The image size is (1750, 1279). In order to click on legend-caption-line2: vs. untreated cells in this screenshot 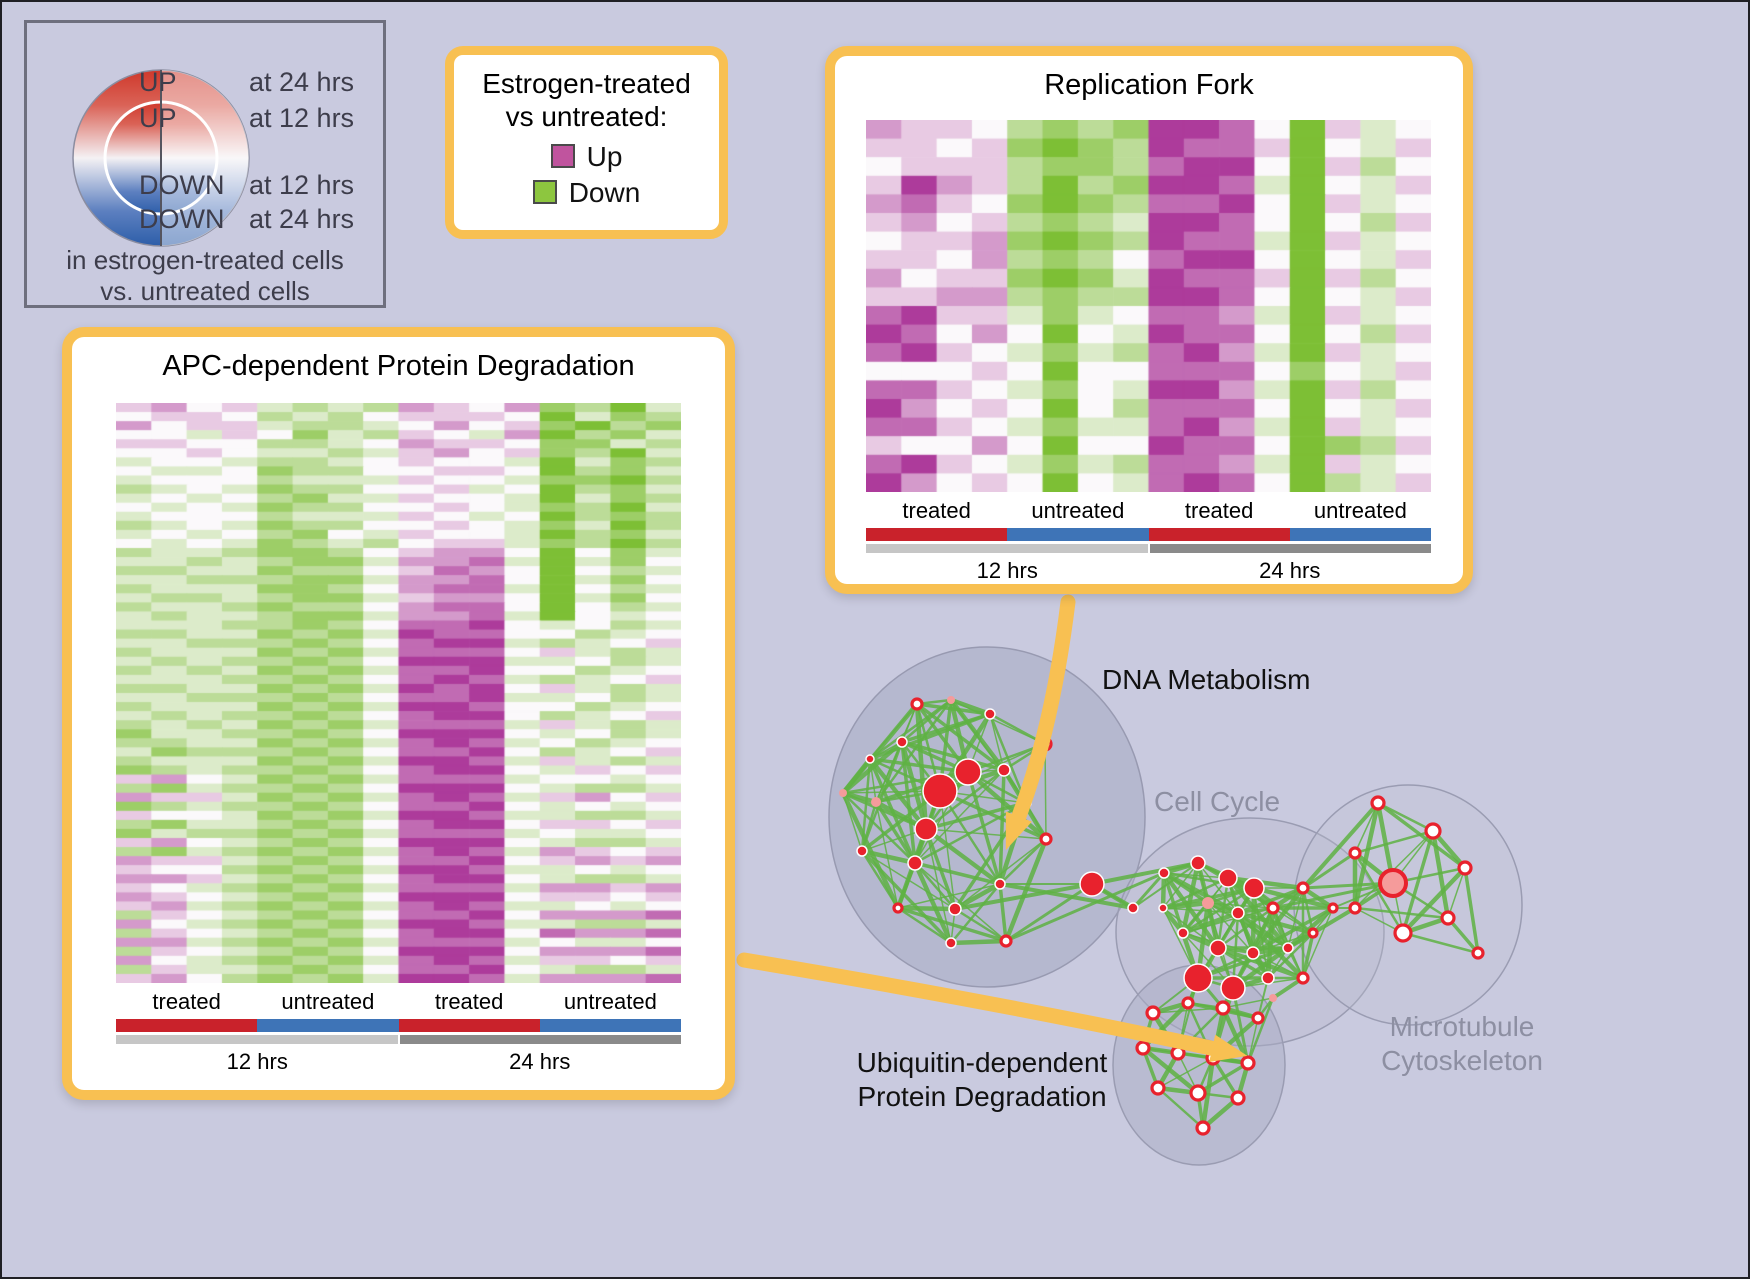, I will do `click(205, 291)`.